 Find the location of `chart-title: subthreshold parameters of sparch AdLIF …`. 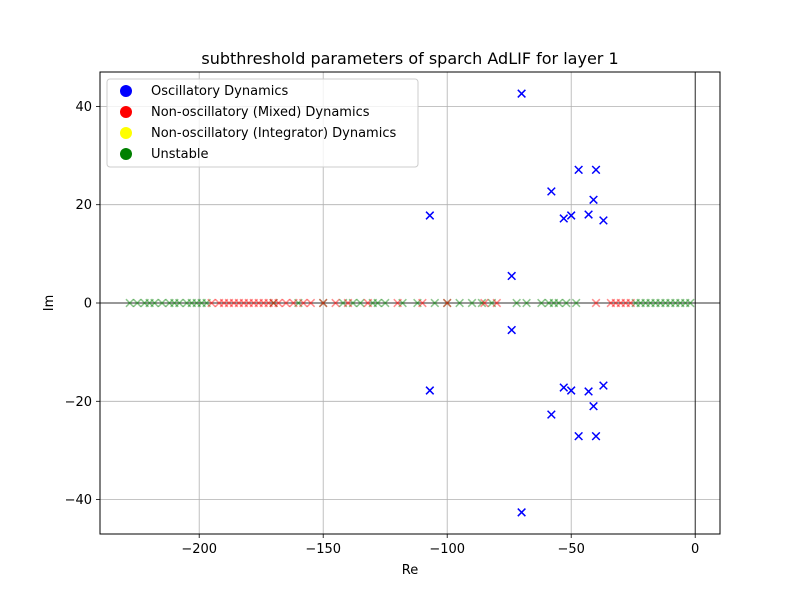

chart-title: subthreshold parameters of sparch AdLIF … is located at coordinates (409, 58).